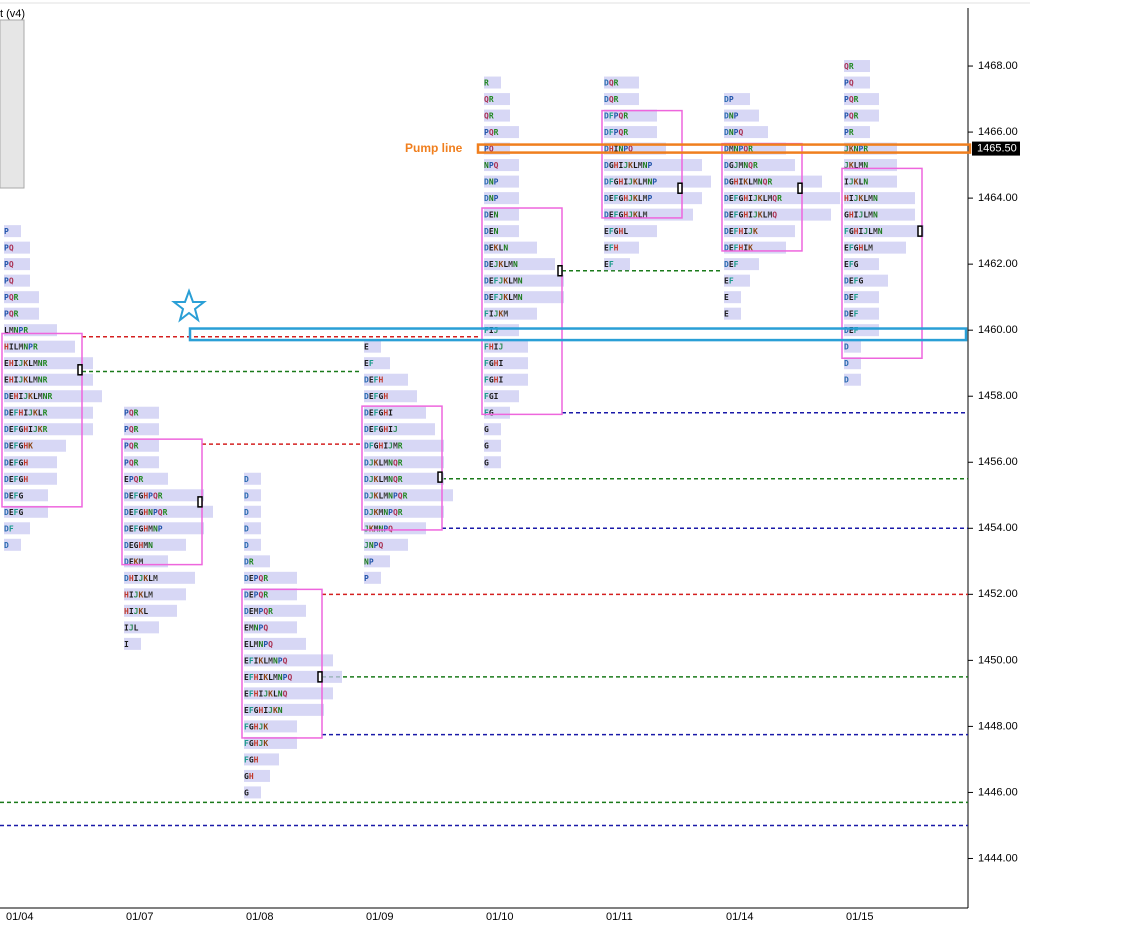 Image resolution: width=1130 pixels, height=939 pixels. Describe the element at coordinates (246, 478) in the screenshot. I see `tpo-row: D` at that location.